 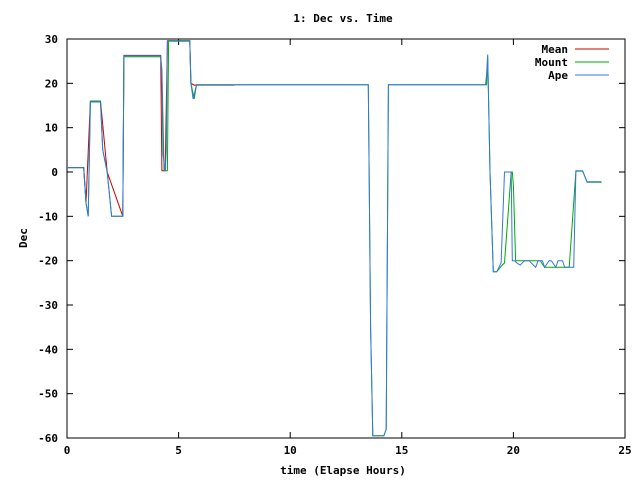 I want to click on chart-title: 1: Dec vs. Time, so click(x=343, y=18).